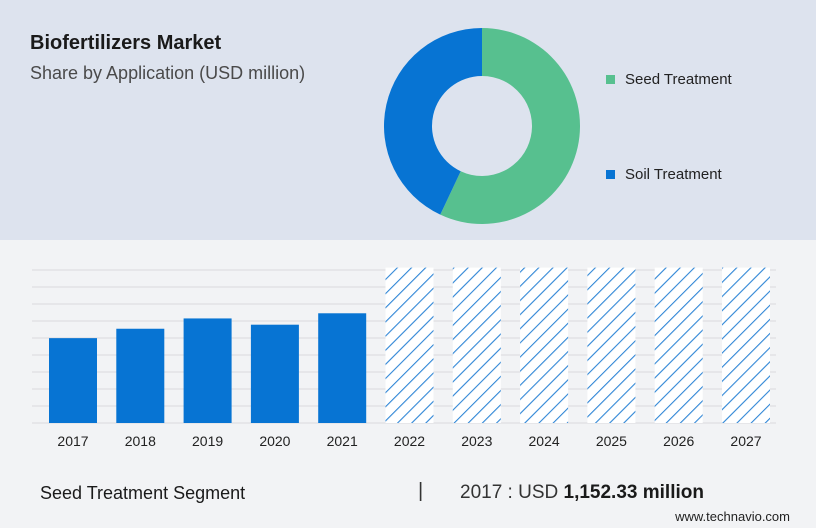 This screenshot has height=528, width=816. I want to click on bar-2018, so click(140, 375).